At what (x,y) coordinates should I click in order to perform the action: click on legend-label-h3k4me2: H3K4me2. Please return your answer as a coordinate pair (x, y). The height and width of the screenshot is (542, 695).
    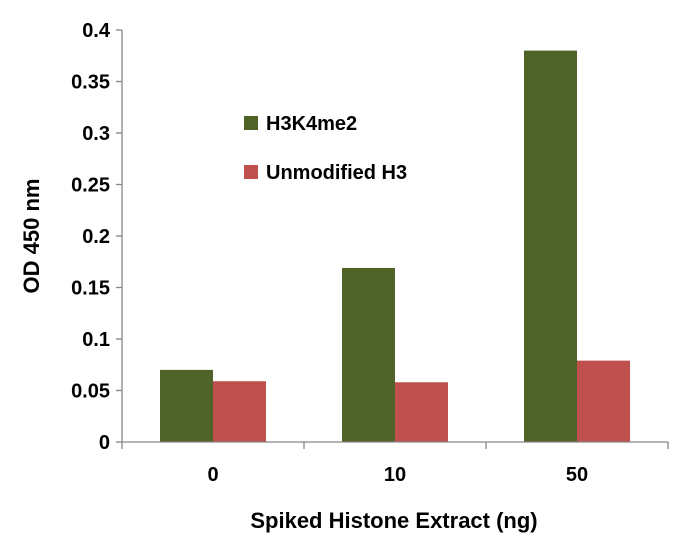
    Looking at the image, I should click on (311, 124).